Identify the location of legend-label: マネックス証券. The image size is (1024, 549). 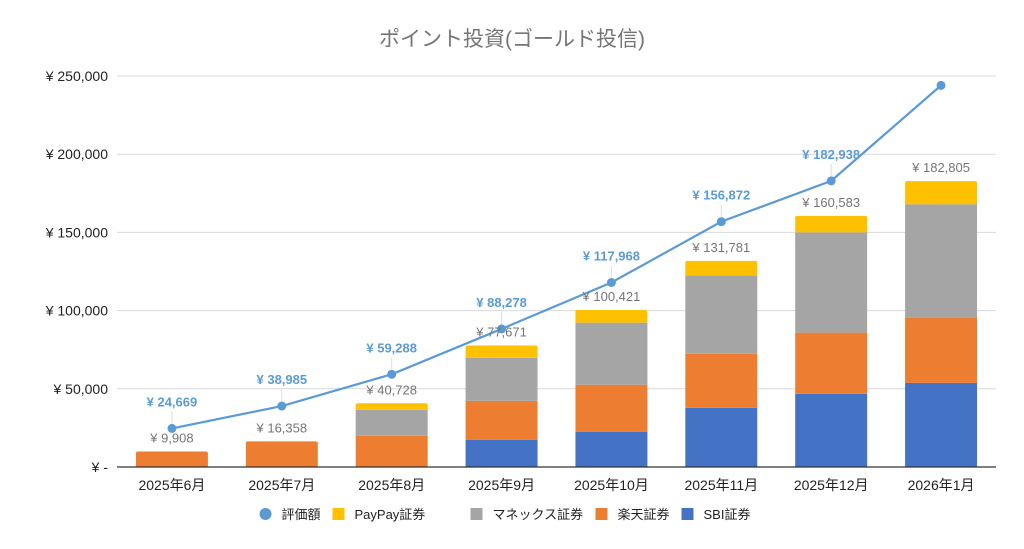
(538, 514).